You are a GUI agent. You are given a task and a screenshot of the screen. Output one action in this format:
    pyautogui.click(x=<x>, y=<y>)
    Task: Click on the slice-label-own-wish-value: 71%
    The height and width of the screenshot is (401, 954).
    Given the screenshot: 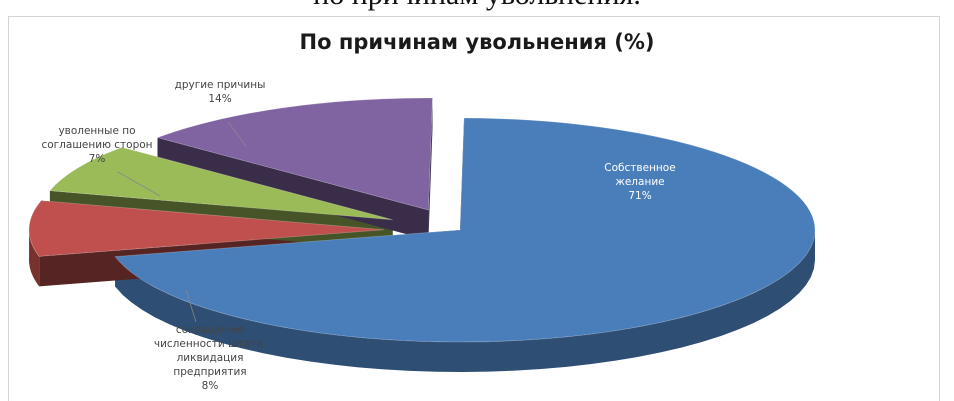 What is the action you would take?
    pyautogui.click(x=640, y=196)
    